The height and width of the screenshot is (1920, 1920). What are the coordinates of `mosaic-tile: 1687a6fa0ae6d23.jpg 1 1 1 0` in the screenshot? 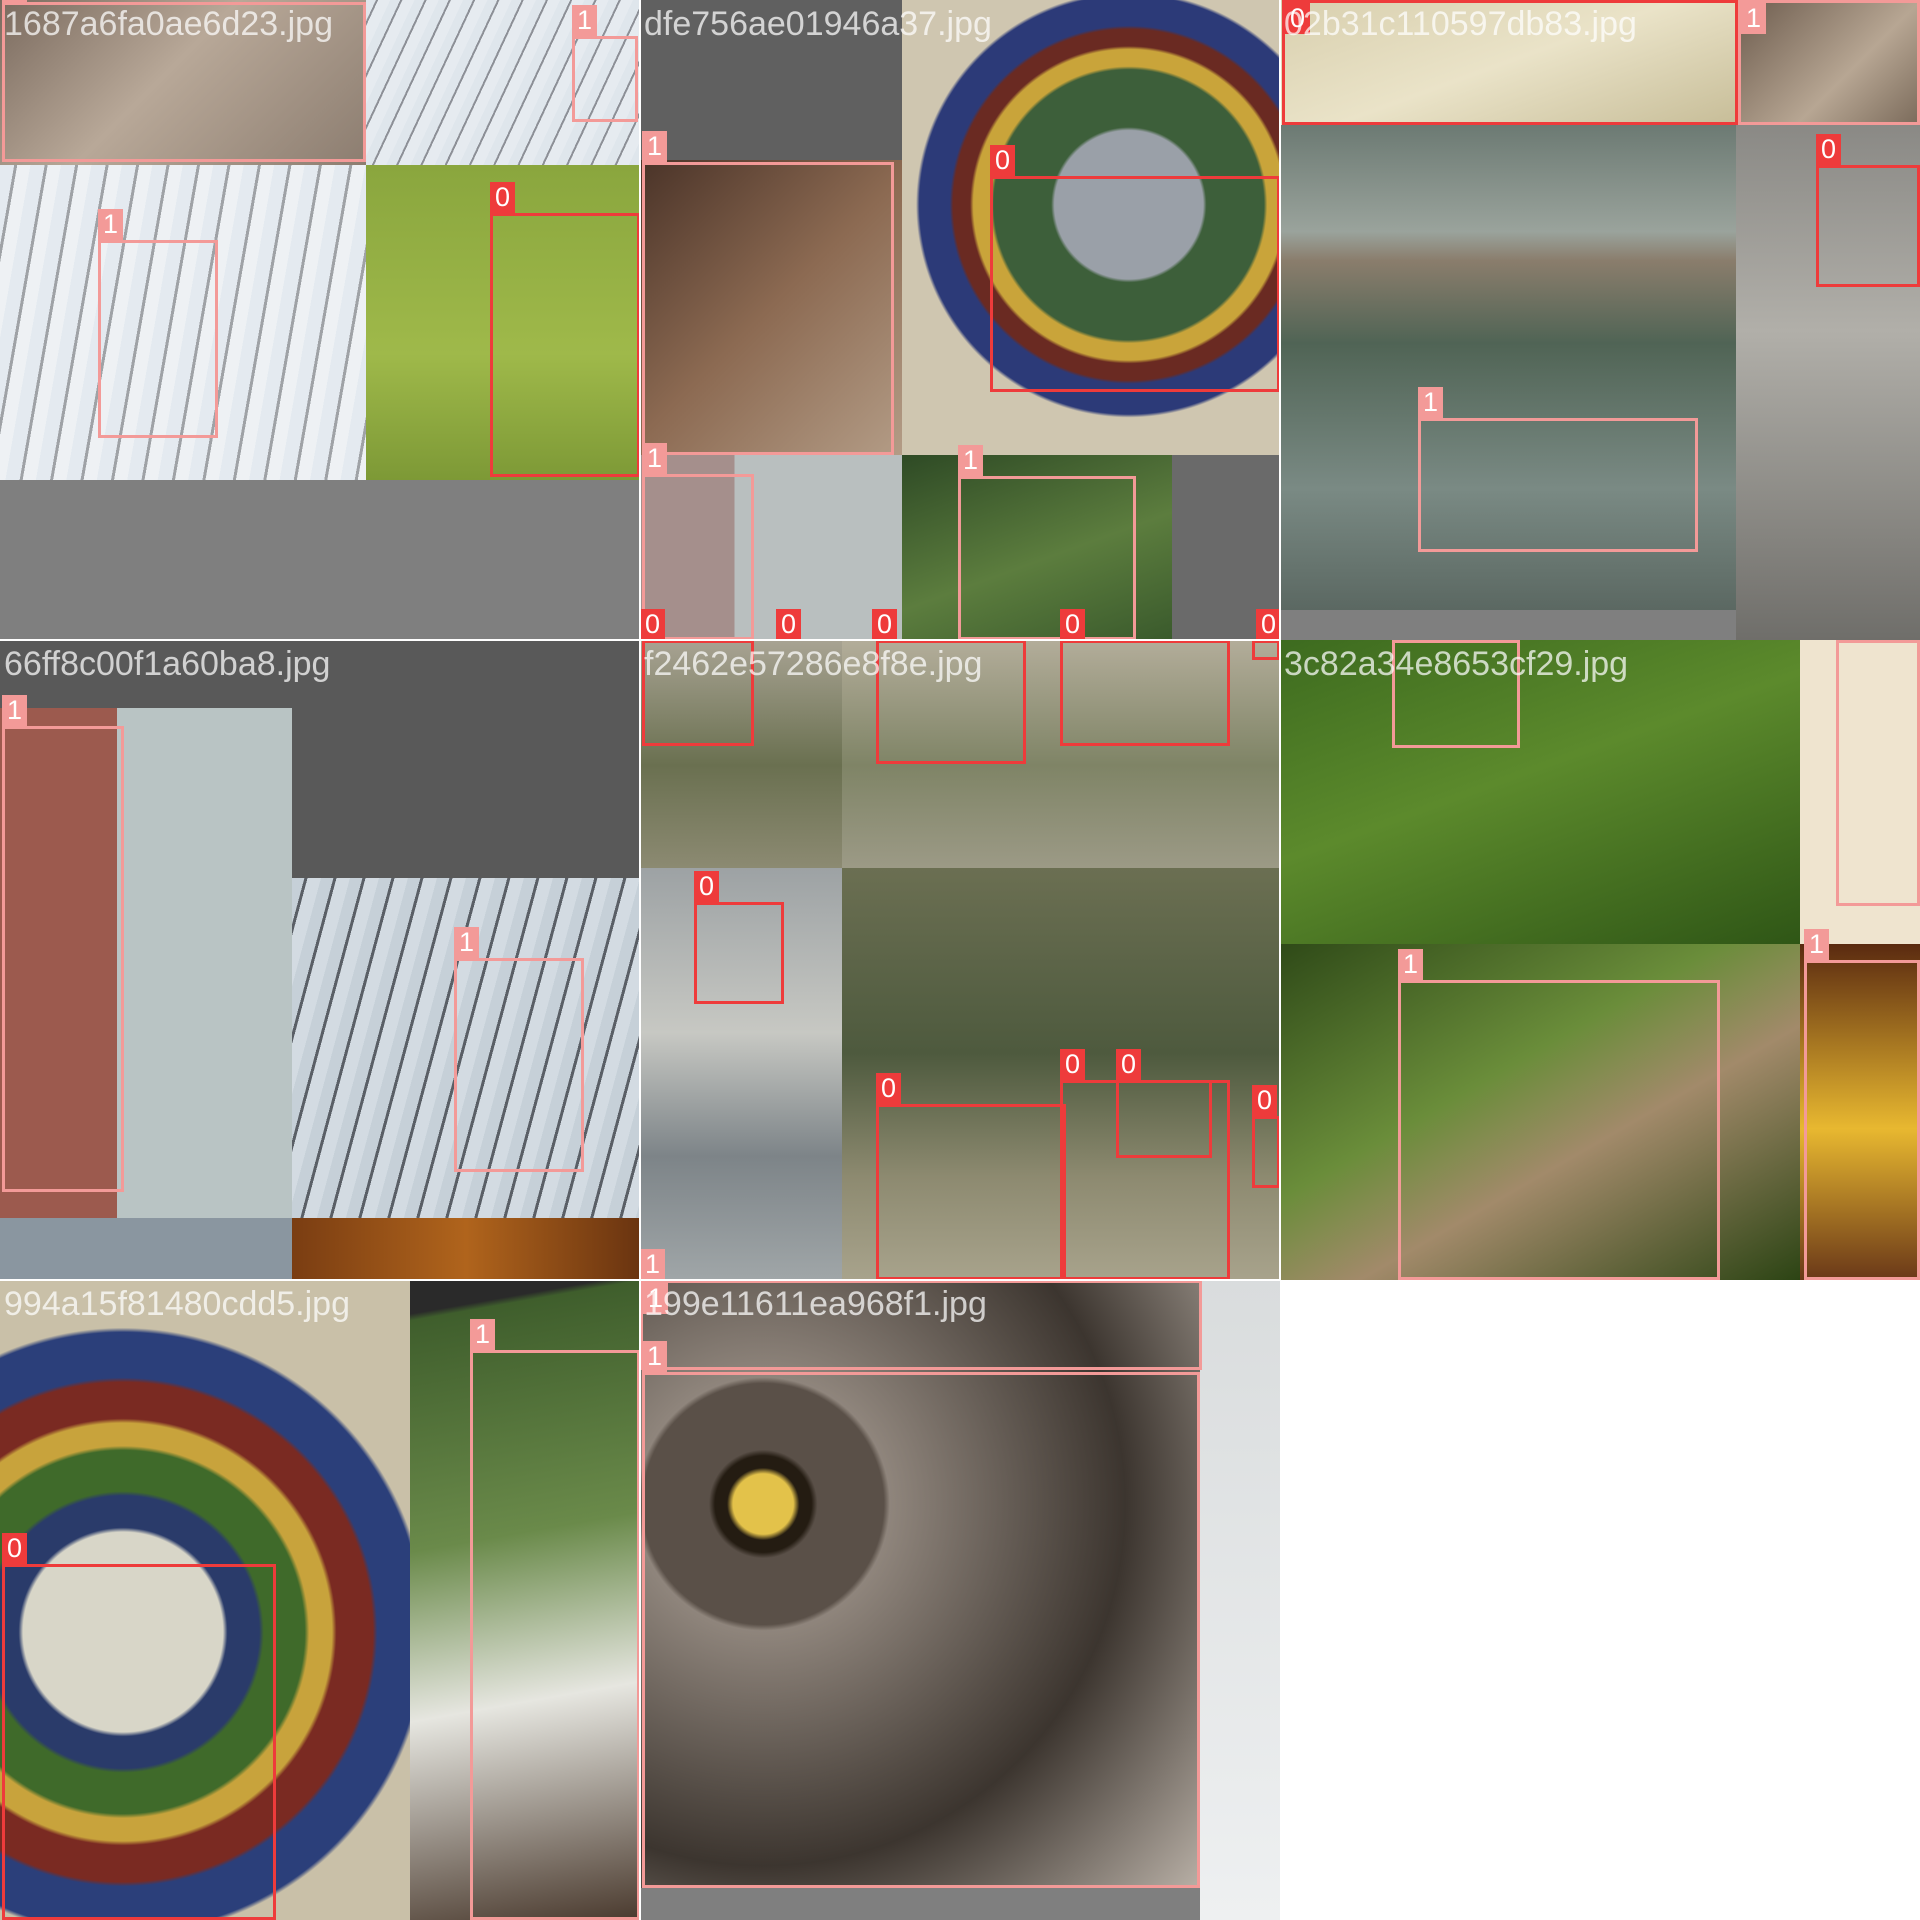 It's located at (320, 320).